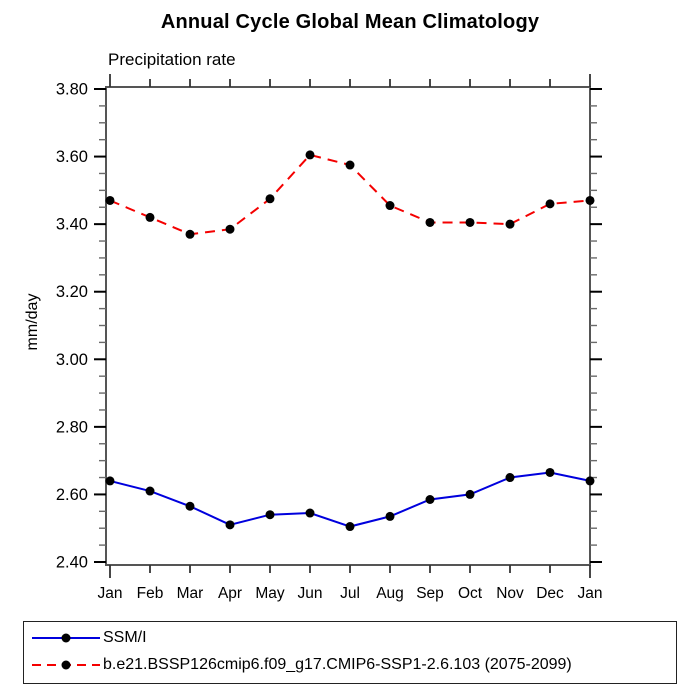 Image resolution: width=700 pixels, height=700 pixels. I want to click on x-tick-label: May, so click(270, 593).